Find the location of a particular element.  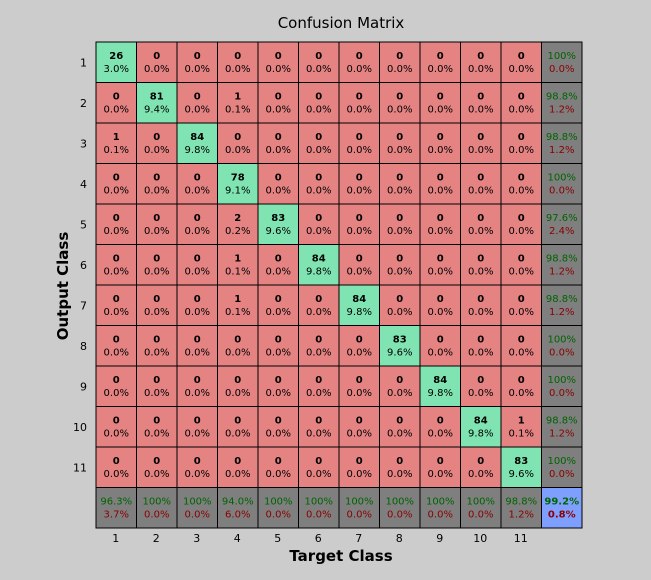

x-tick-label: 5 is located at coordinates (277, 538).